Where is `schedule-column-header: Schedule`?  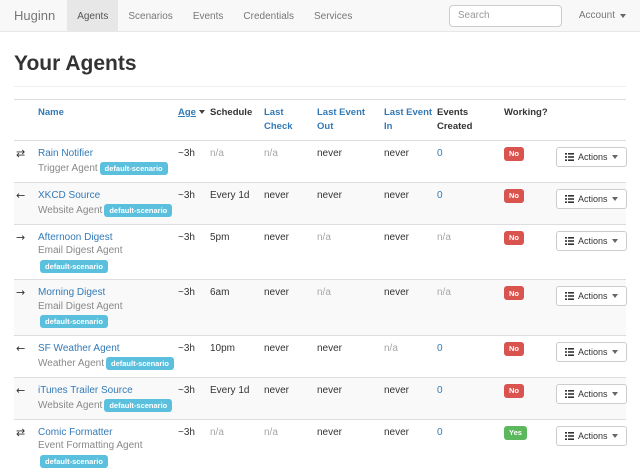 schedule-column-header: Schedule is located at coordinates (237, 120).